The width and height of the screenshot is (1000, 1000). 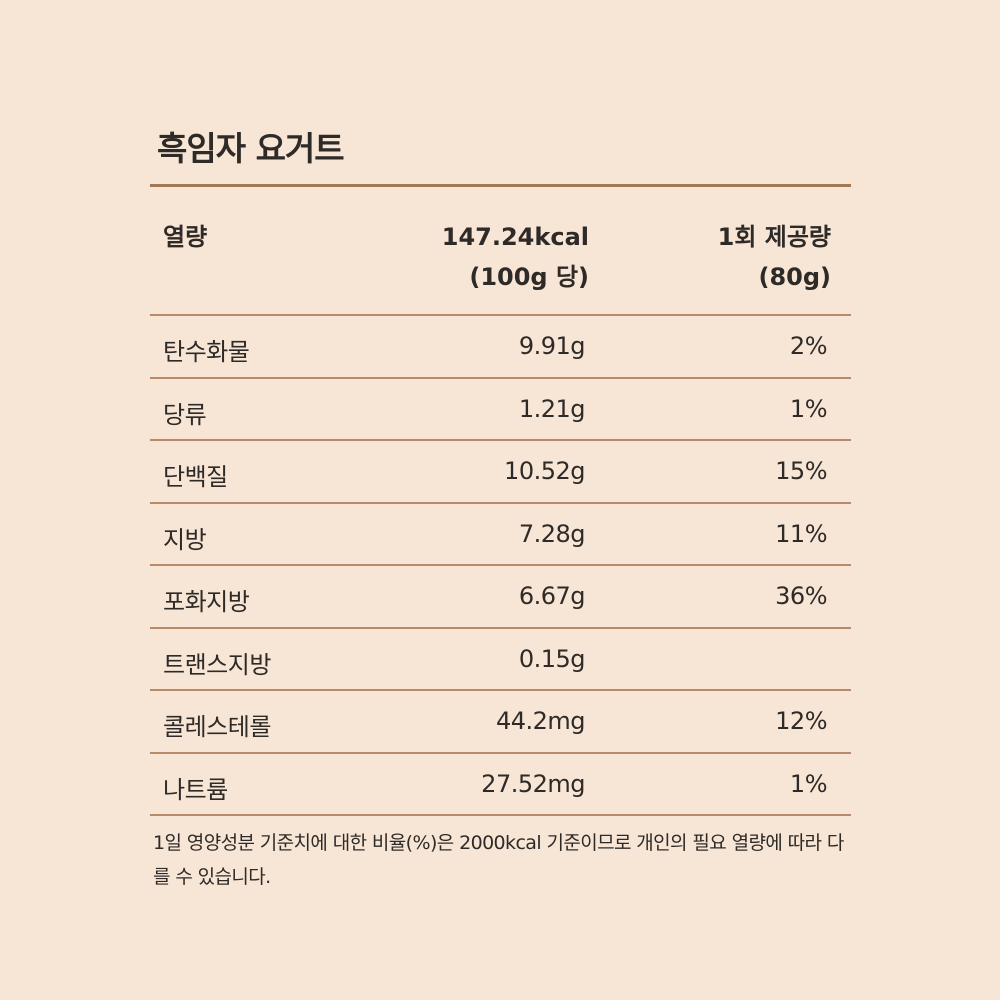 I want to click on nutrient-name: 탄수화물, so click(x=206, y=352).